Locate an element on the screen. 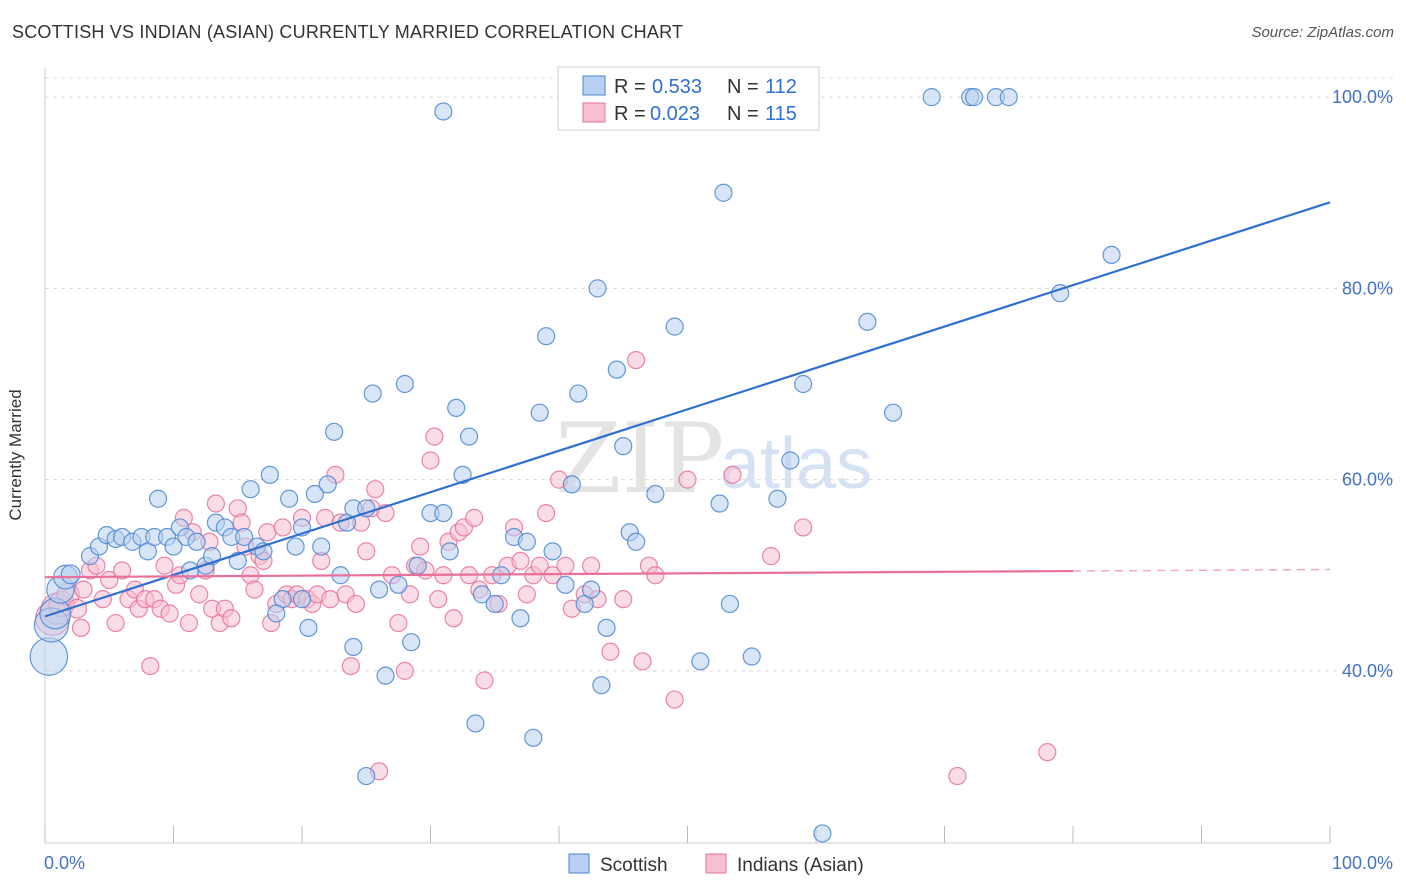  indian-trend-line is located at coordinates (559, 574).